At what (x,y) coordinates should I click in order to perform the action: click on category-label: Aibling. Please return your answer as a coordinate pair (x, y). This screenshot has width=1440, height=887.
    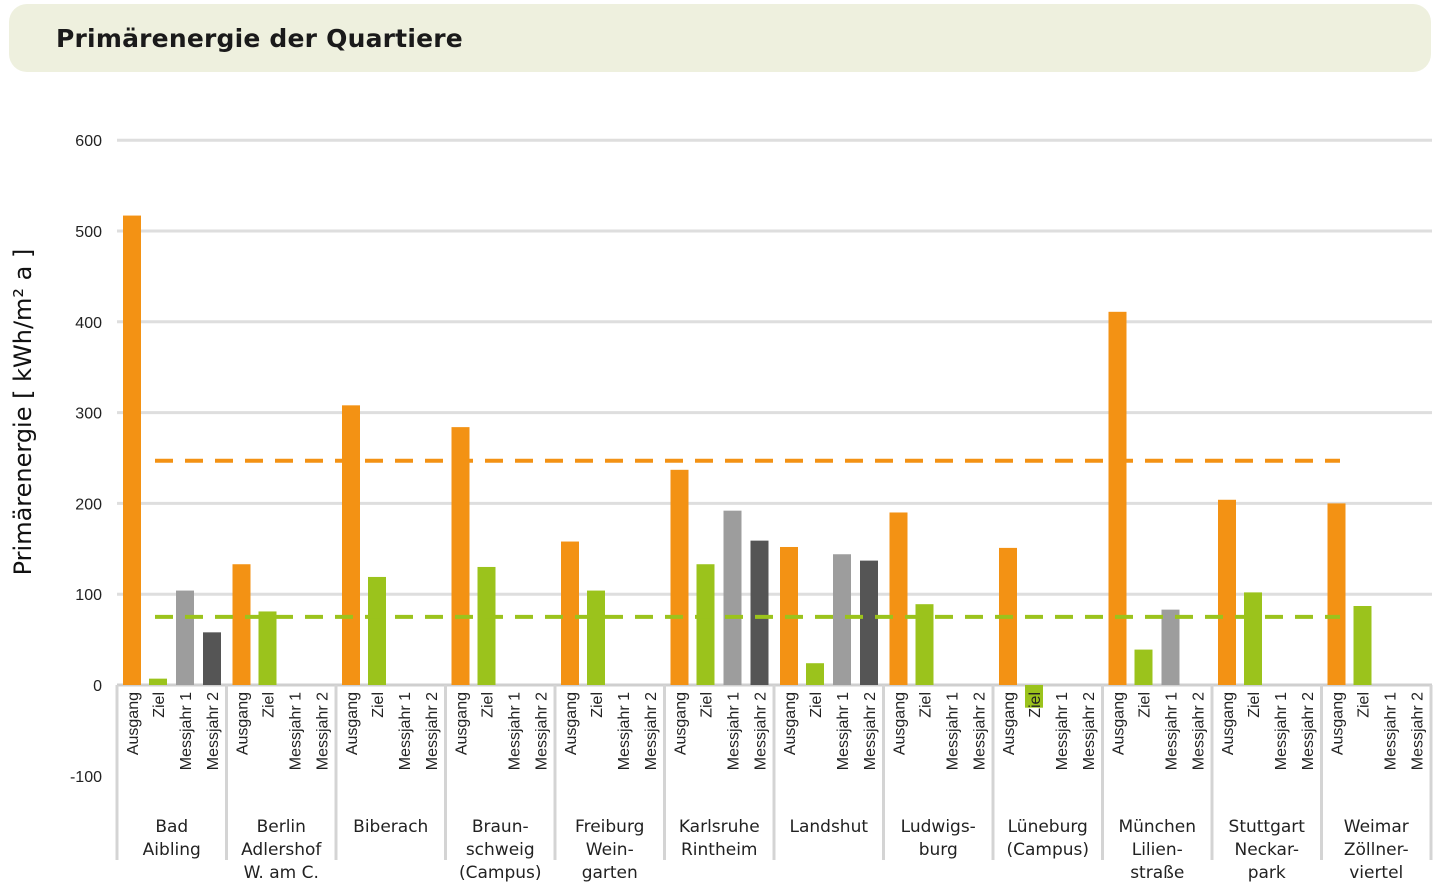
    Looking at the image, I should click on (172, 850).